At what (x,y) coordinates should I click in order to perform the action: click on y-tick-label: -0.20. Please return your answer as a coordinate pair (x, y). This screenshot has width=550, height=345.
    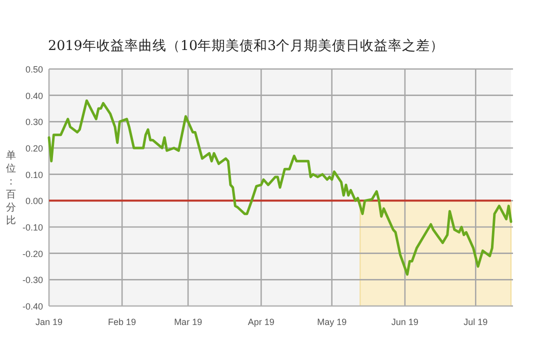
    Looking at the image, I should click on (32, 253).